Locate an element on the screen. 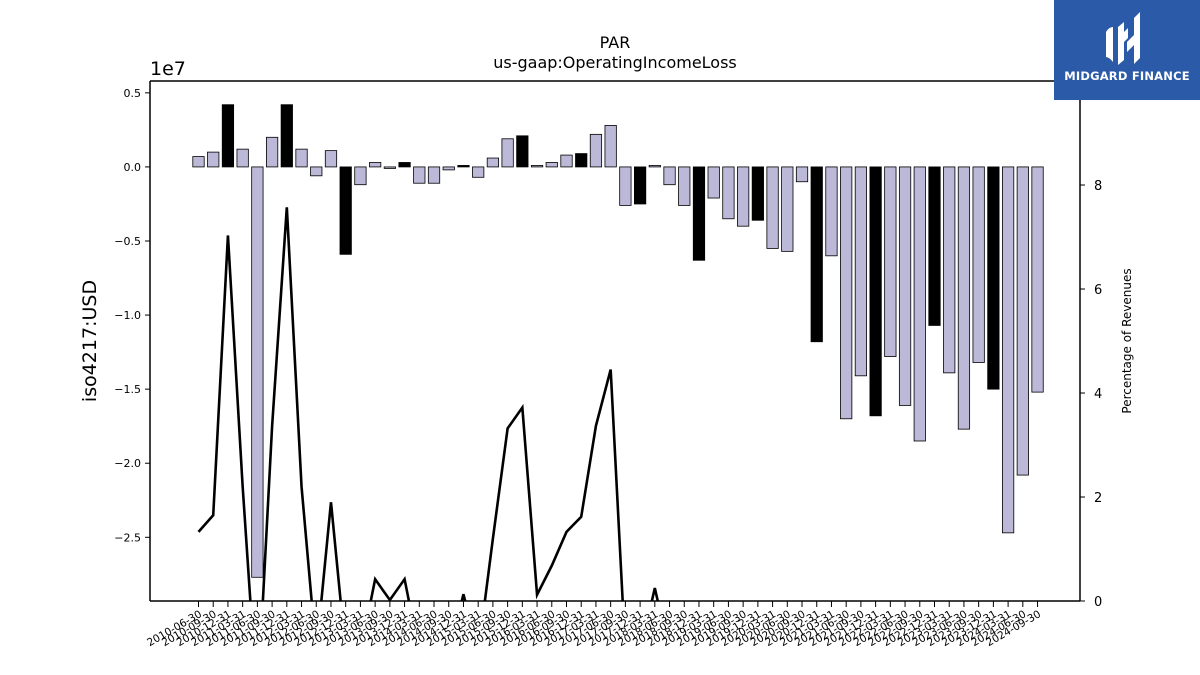 The image size is (1200, 675). y-tick-label: 0.5 is located at coordinates (133, 93).